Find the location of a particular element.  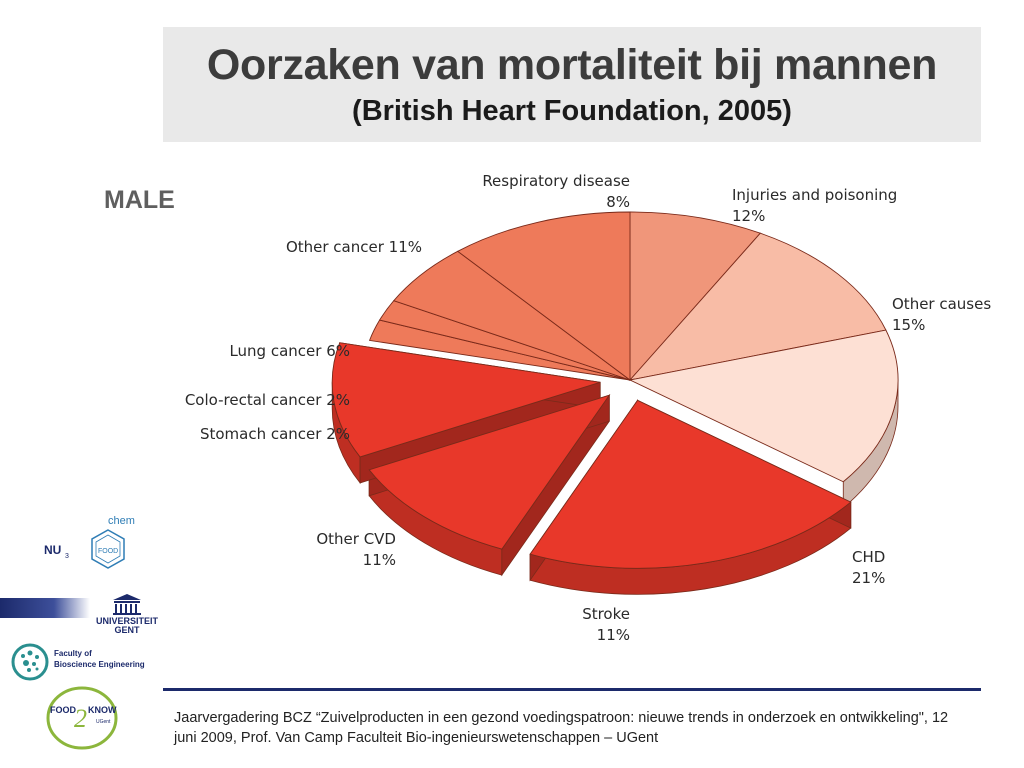

bioscience-circle-icon is located at coordinates (30, 662).